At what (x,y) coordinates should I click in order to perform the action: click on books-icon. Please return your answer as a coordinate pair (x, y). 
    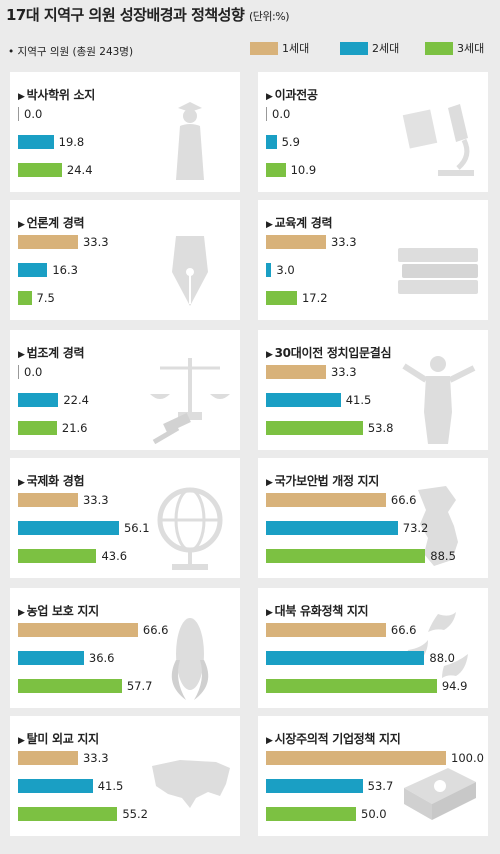
    Looking at the image, I should click on (438, 271).